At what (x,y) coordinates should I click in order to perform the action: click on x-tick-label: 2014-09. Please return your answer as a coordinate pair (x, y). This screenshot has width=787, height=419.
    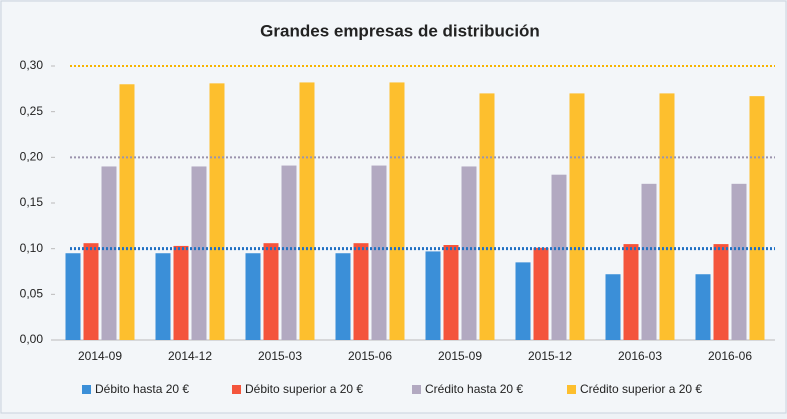
    Looking at the image, I should click on (100, 356).